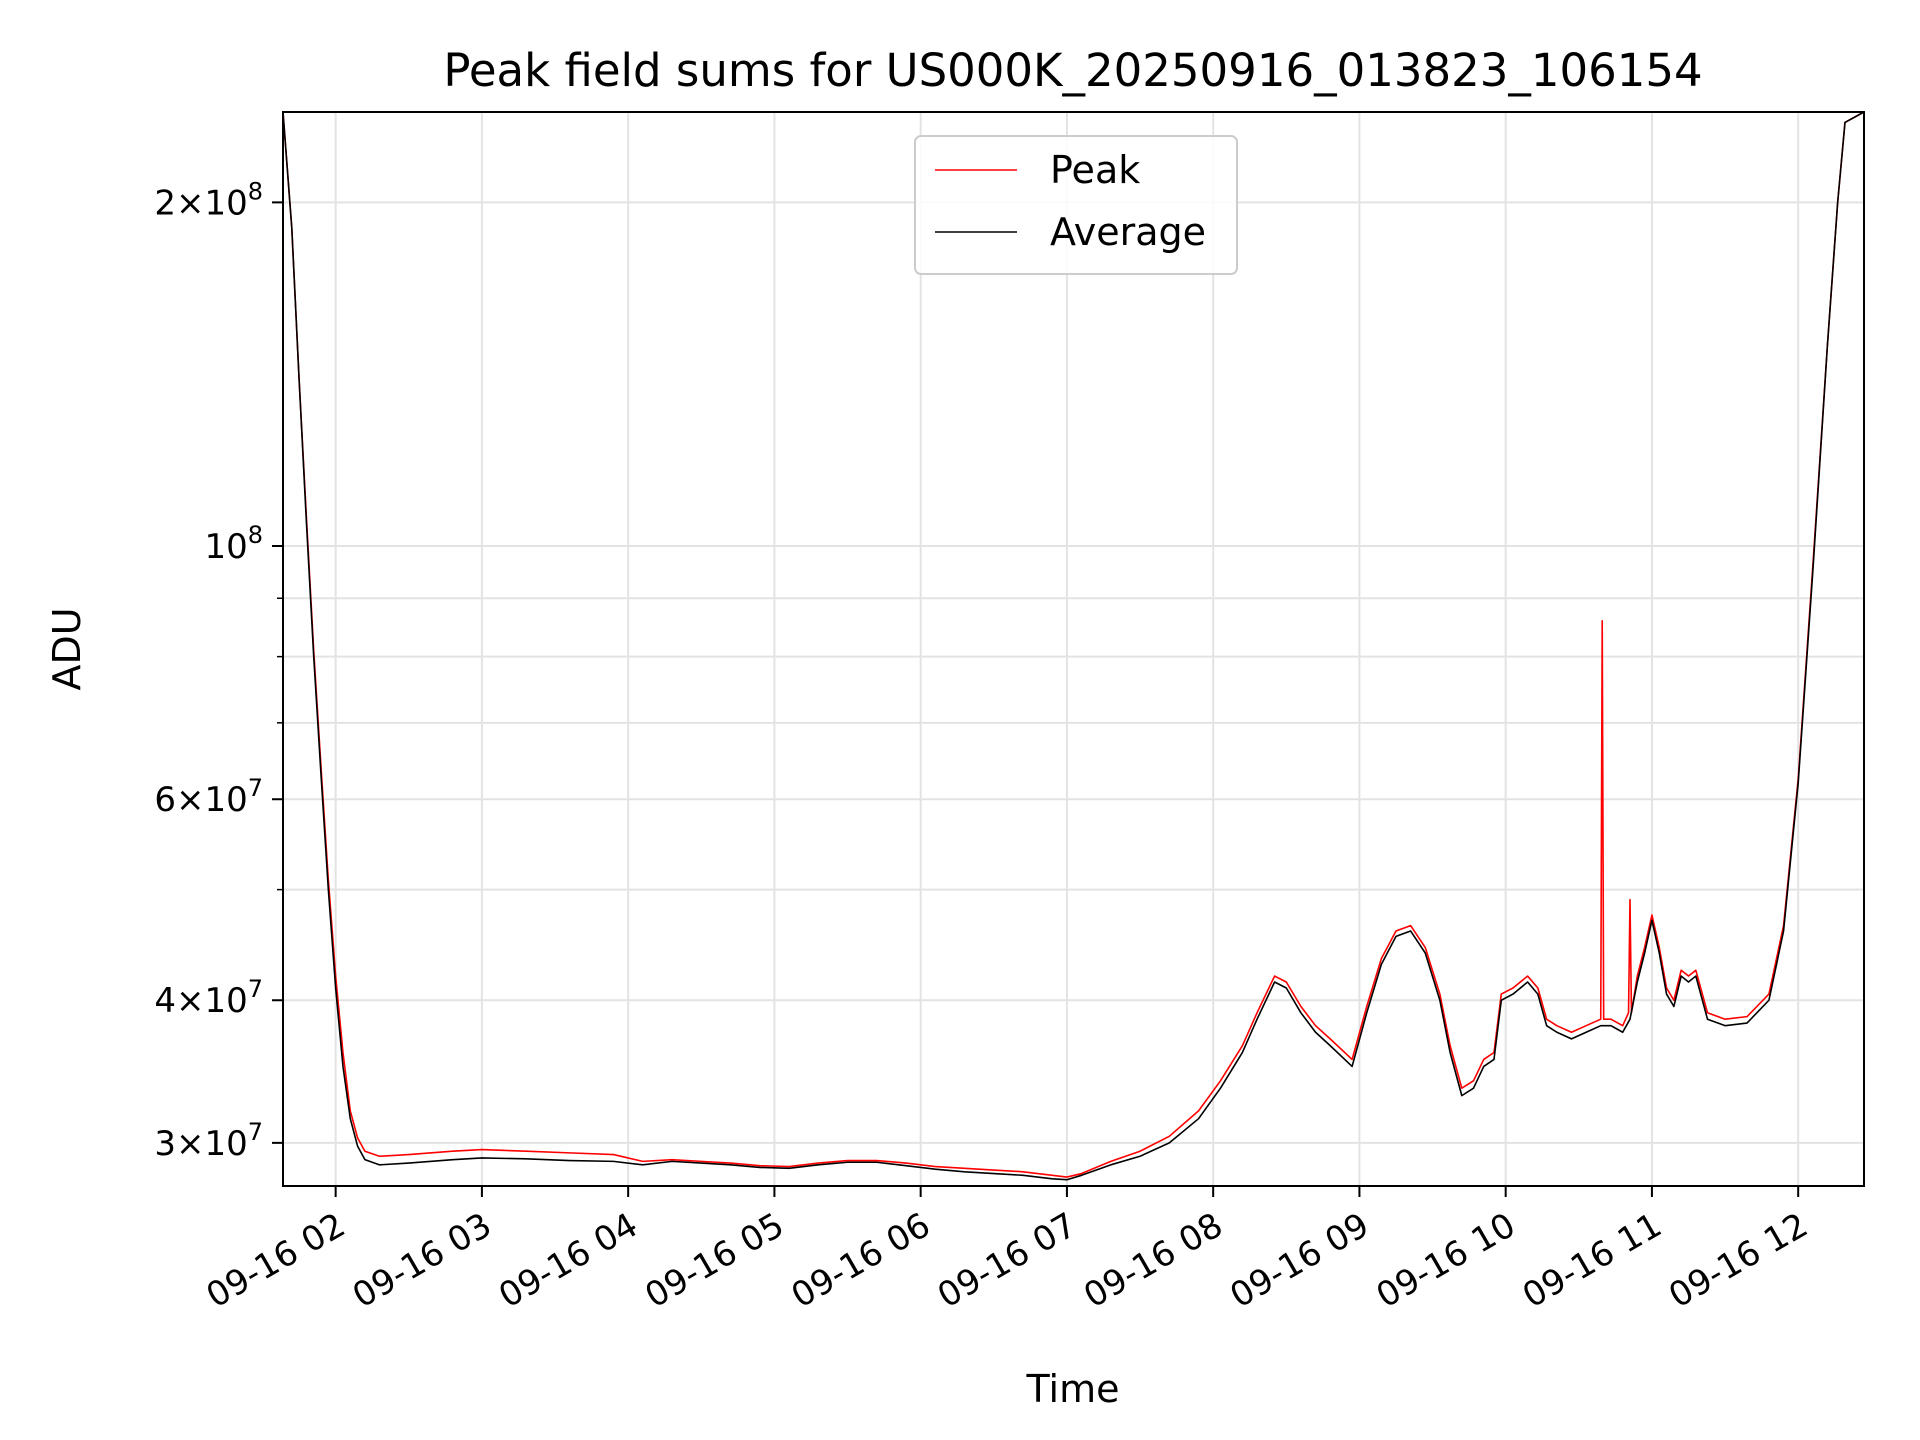  Describe the element at coordinates (1073, 1389) in the screenshot. I see `x-axis-label: Time` at that location.